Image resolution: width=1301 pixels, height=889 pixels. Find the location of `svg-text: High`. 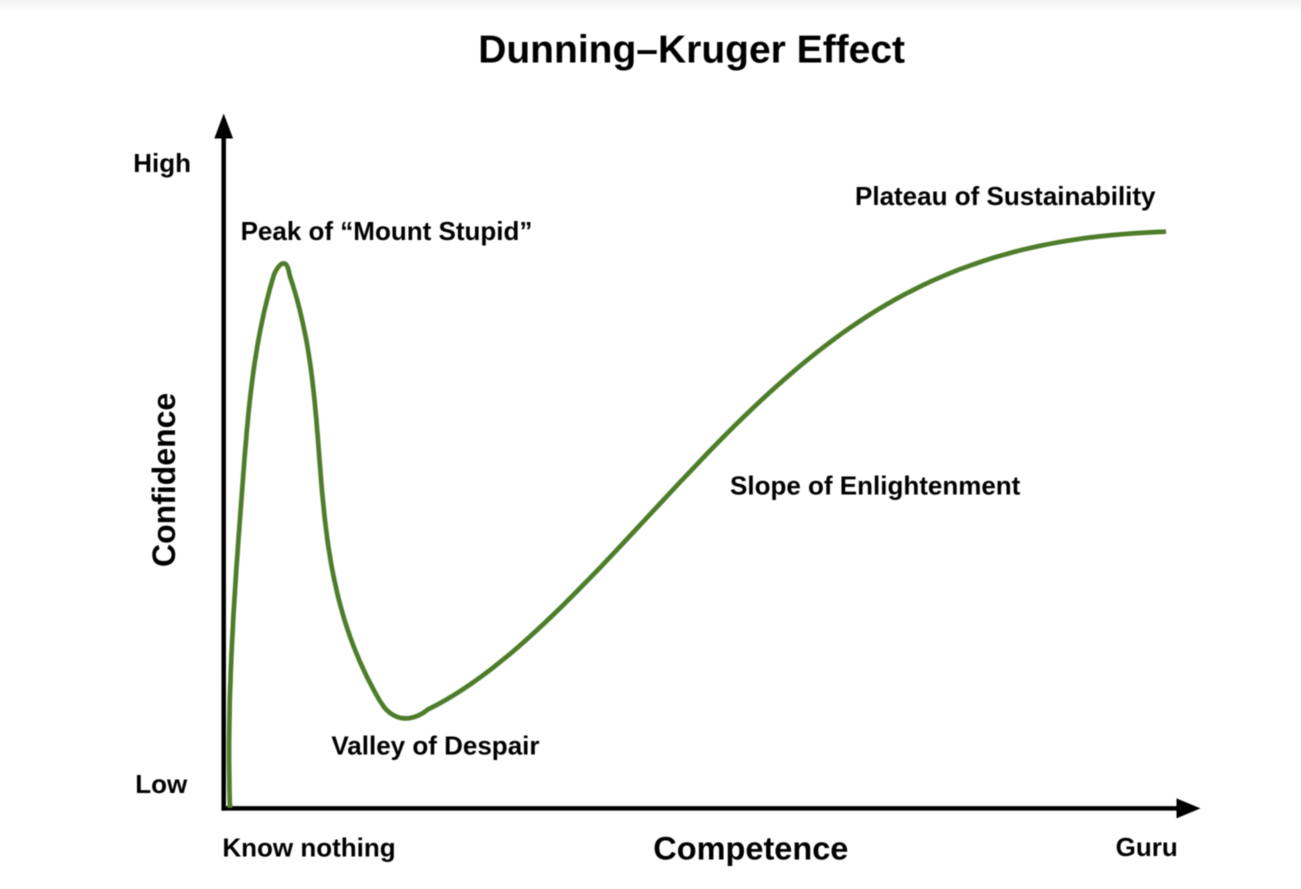

svg-text: High is located at coordinates (162, 163).